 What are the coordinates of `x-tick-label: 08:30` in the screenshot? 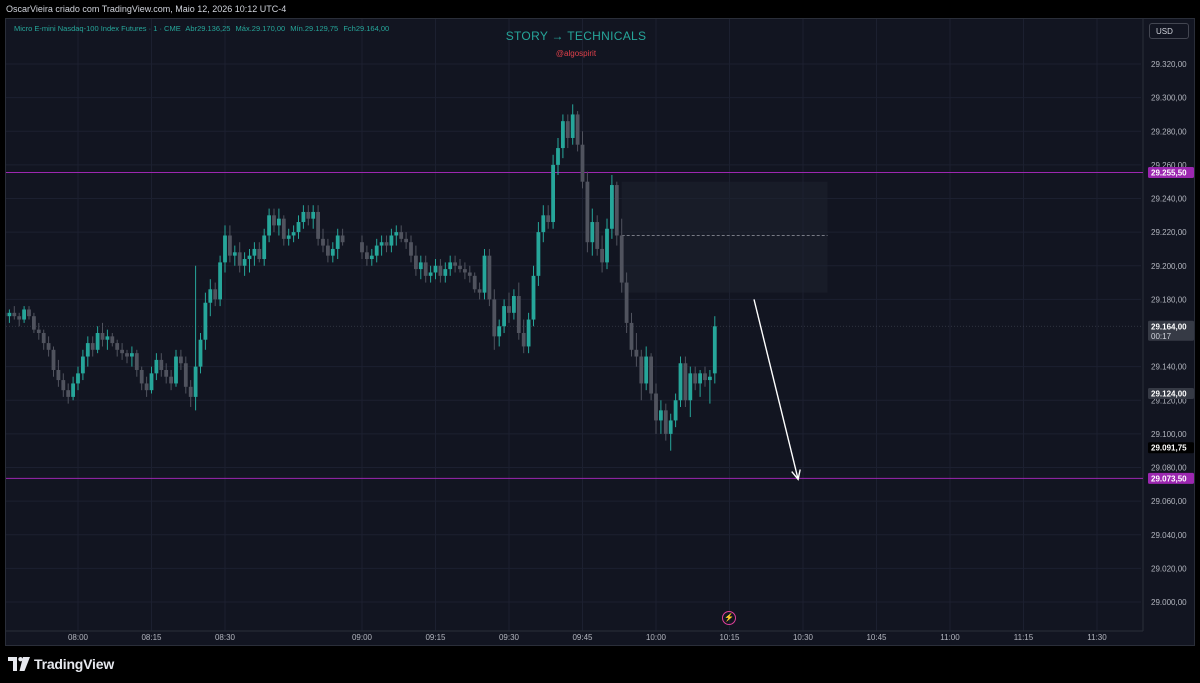 It's located at (225, 637).